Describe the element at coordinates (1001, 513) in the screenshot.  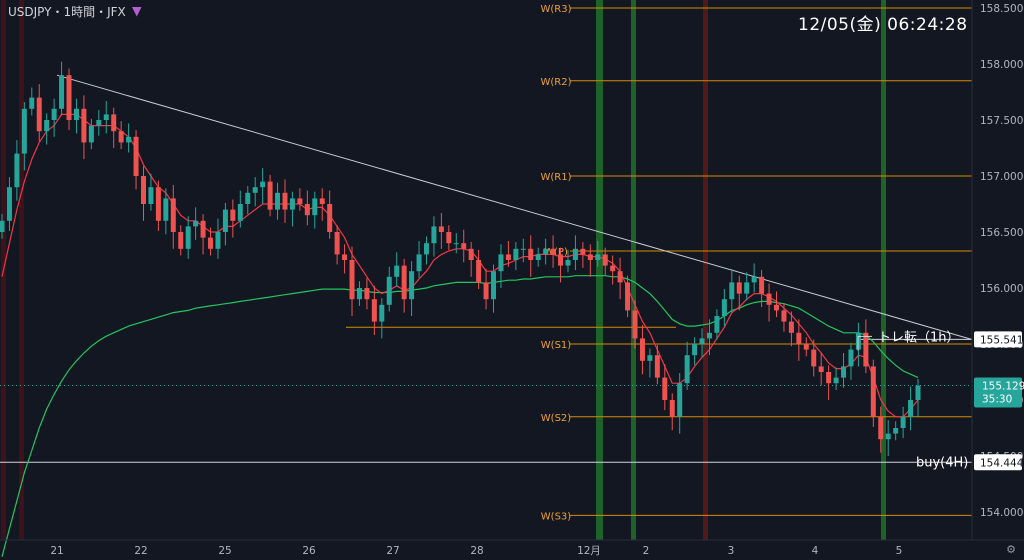
I see `price-tick-label: 154.000` at that location.